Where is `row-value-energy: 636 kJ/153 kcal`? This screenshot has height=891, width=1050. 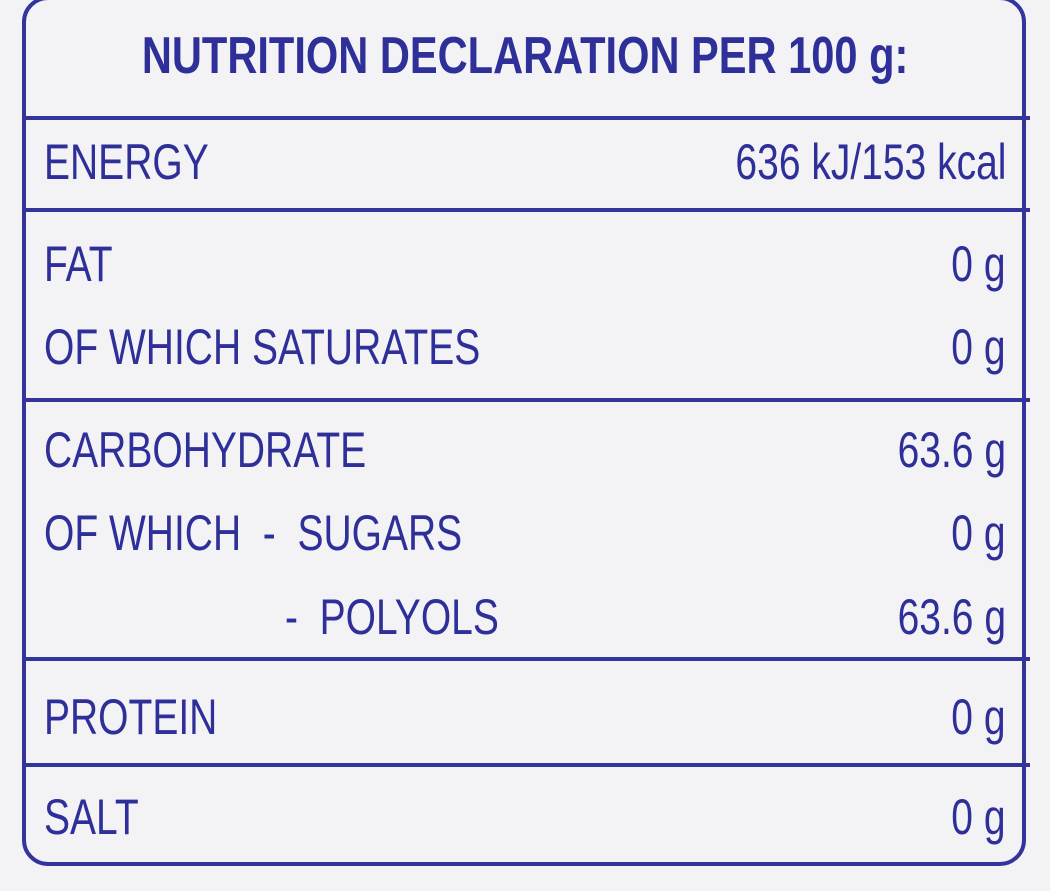 row-value-energy: 636 kJ/153 kcal is located at coordinates (870, 162).